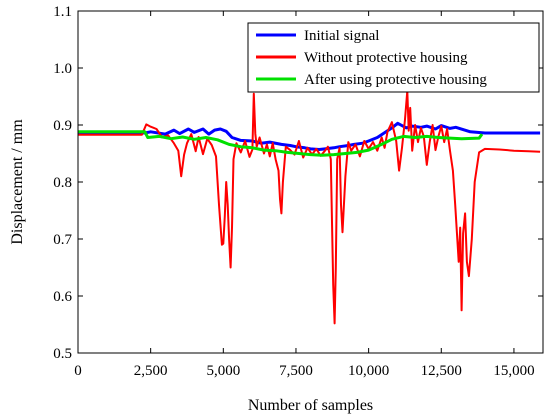 The height and width of the screenshot is (419, 550). What do you see at coordinates (62, 69) in the screenshot?
I see `y-tick-label: 1.0` at bounding box center [62, 69].